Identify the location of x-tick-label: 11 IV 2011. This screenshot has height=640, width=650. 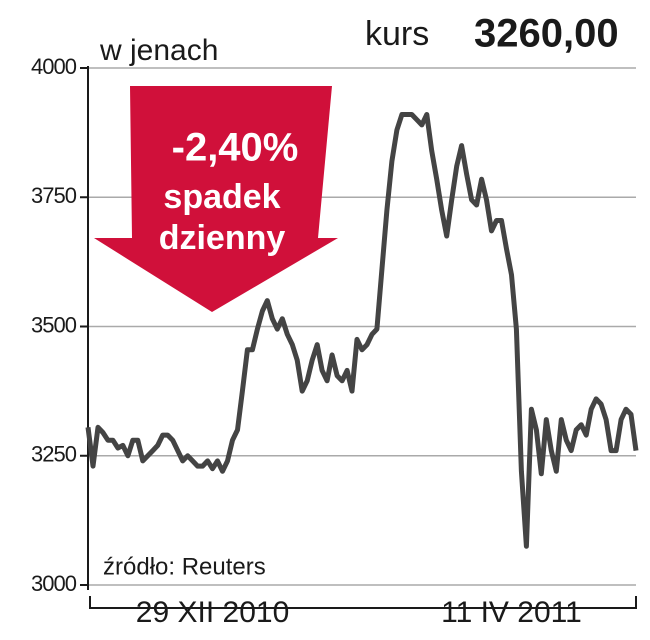
(511, 612).